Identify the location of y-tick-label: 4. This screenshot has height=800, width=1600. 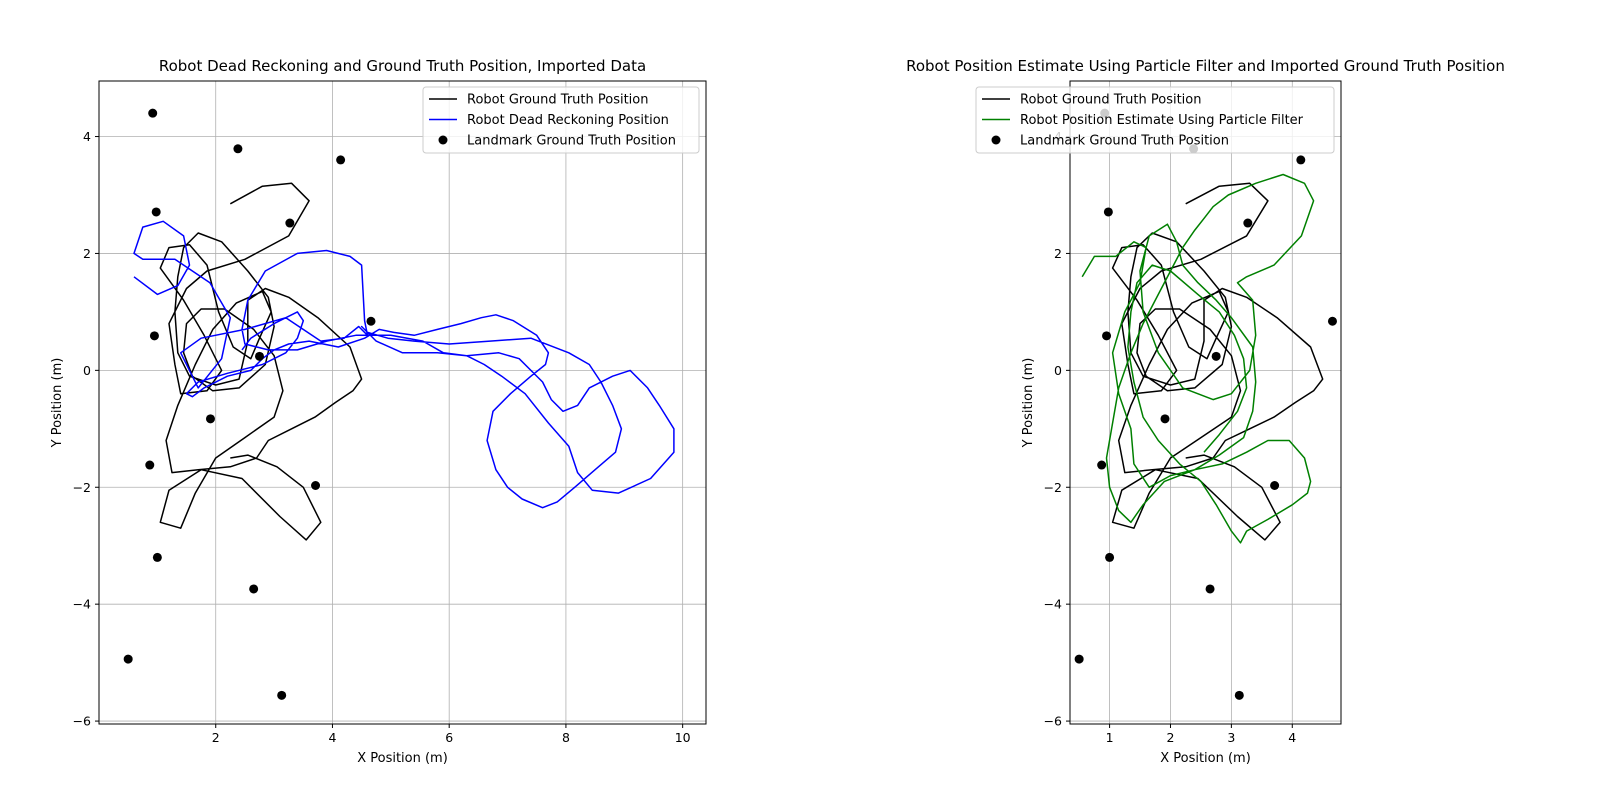
(87, 136).